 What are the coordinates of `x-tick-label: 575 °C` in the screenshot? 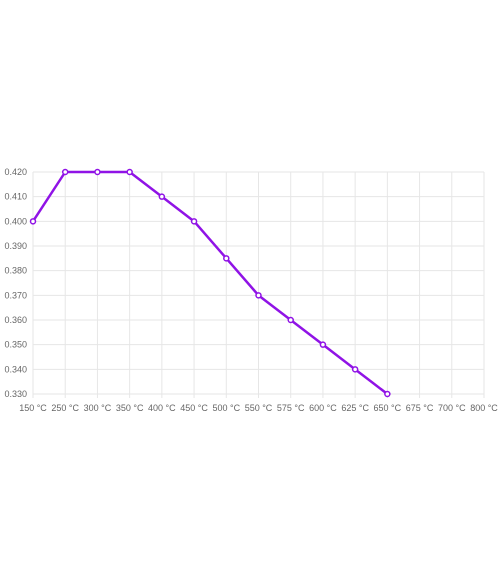 It's located at (291, 408).